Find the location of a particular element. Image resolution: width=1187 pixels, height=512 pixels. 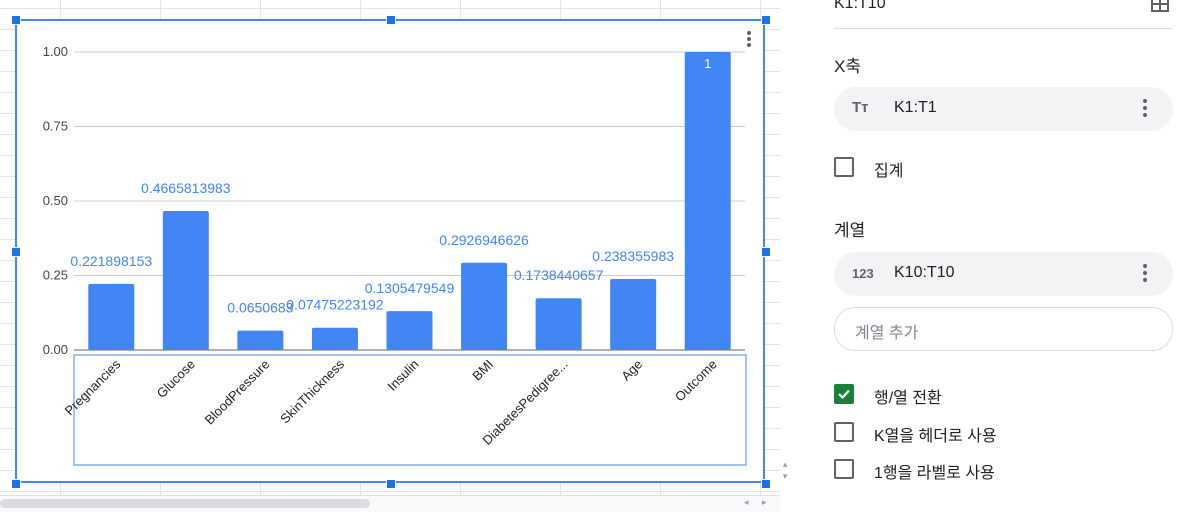

switch-rows-columns-option: 행/열 전환 is located at coordinates (994, 396).